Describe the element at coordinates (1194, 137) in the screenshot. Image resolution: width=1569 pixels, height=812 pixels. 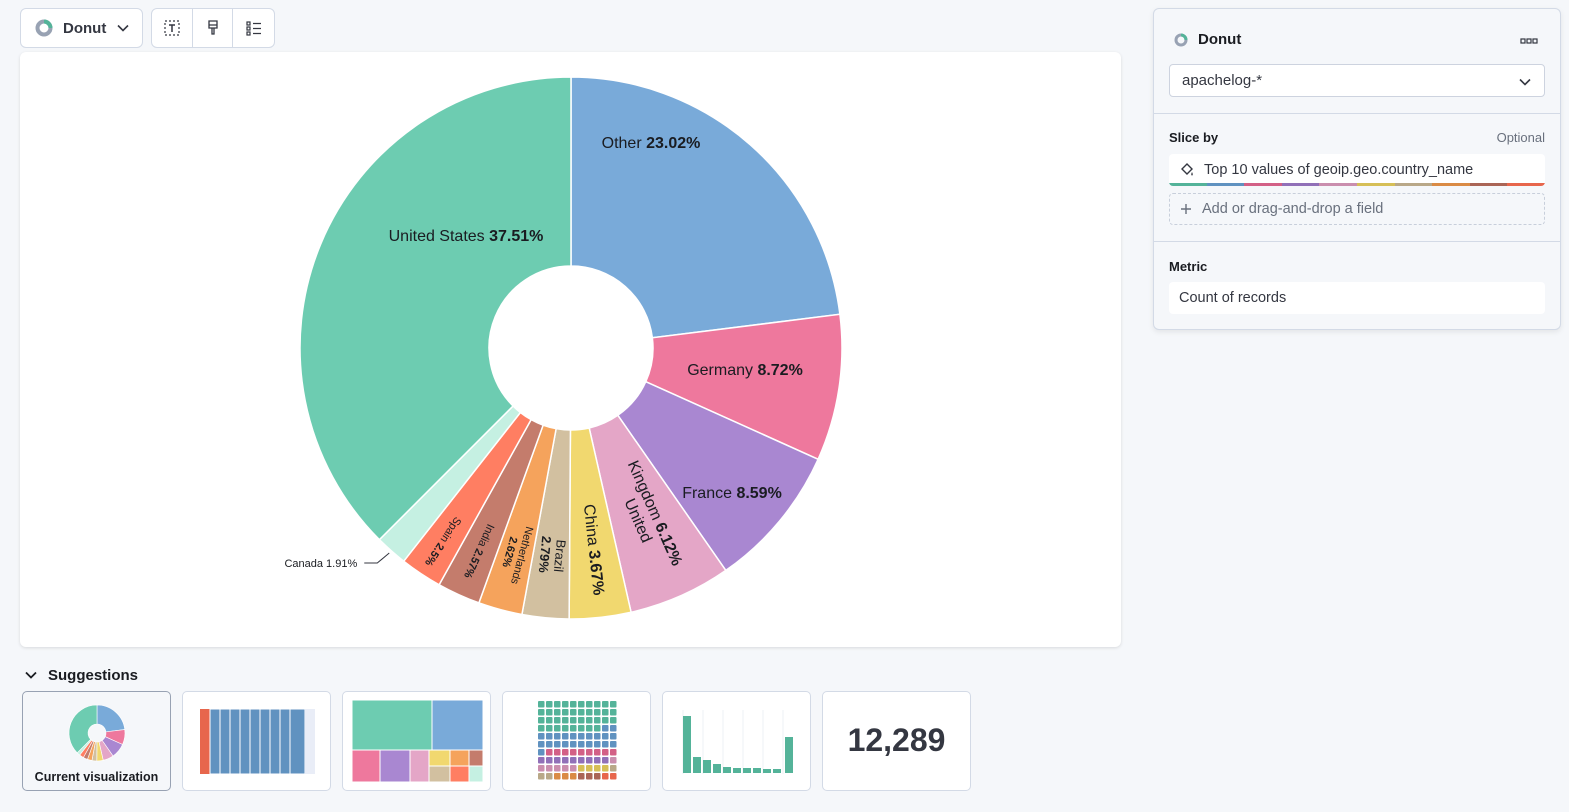
I see `slice-by-title: Slice by` at that location.